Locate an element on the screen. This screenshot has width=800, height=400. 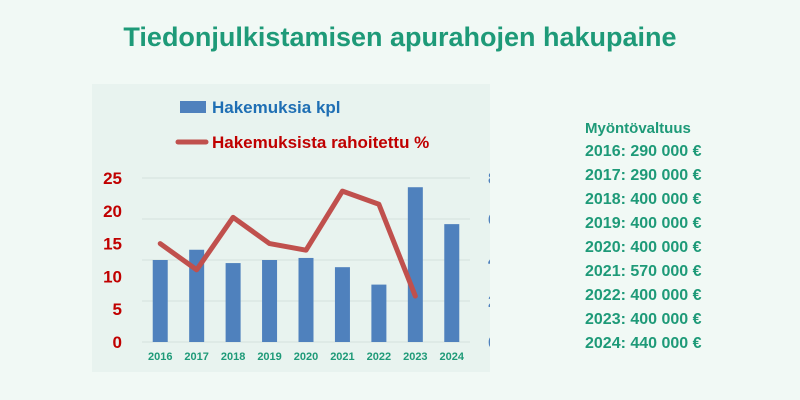
appropriation-row: 2019: 400 000 € is located at coordinates (643, 223).